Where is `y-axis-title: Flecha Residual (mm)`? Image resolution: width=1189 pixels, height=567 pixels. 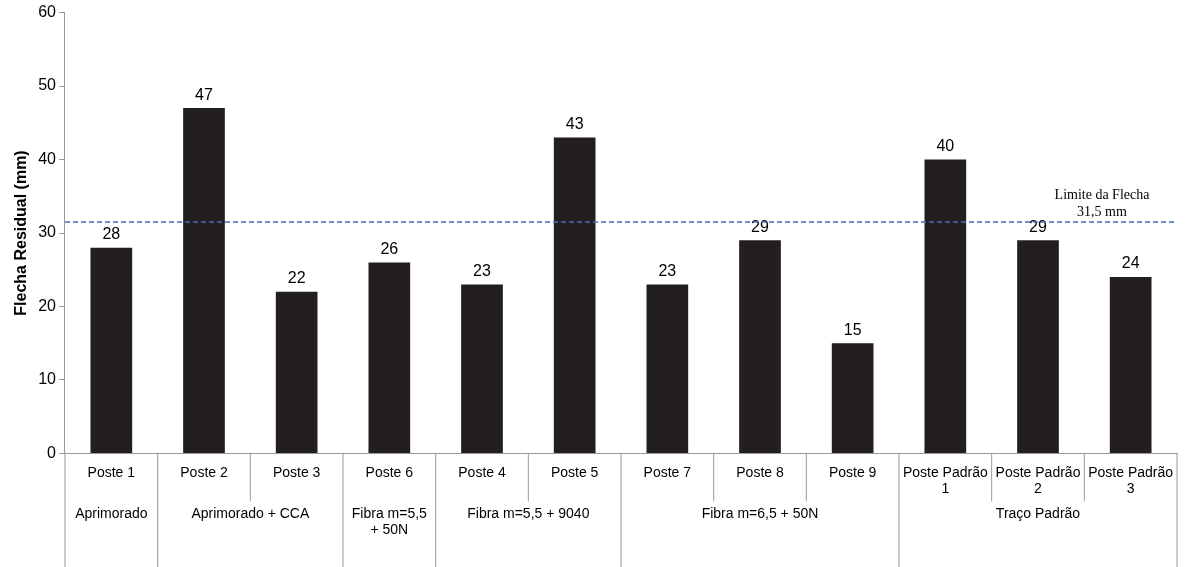 y-axis-title: Flecha Residual (mm) is located at coordinates (21, 233).